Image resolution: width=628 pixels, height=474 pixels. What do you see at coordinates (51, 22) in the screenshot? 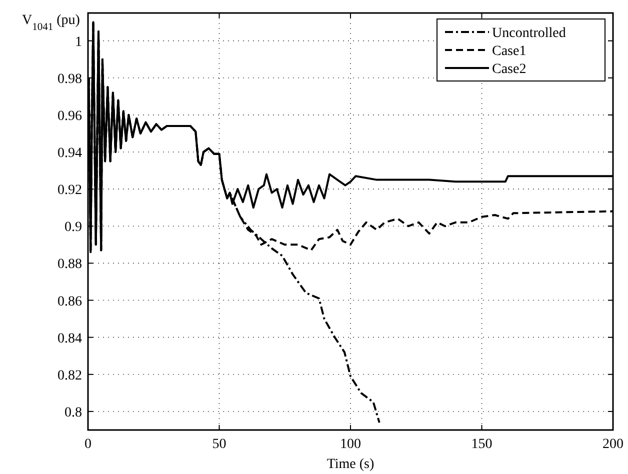
I see `y-axis-title: V$_{1041}$ (pu)` at bounding box center [51, 22].